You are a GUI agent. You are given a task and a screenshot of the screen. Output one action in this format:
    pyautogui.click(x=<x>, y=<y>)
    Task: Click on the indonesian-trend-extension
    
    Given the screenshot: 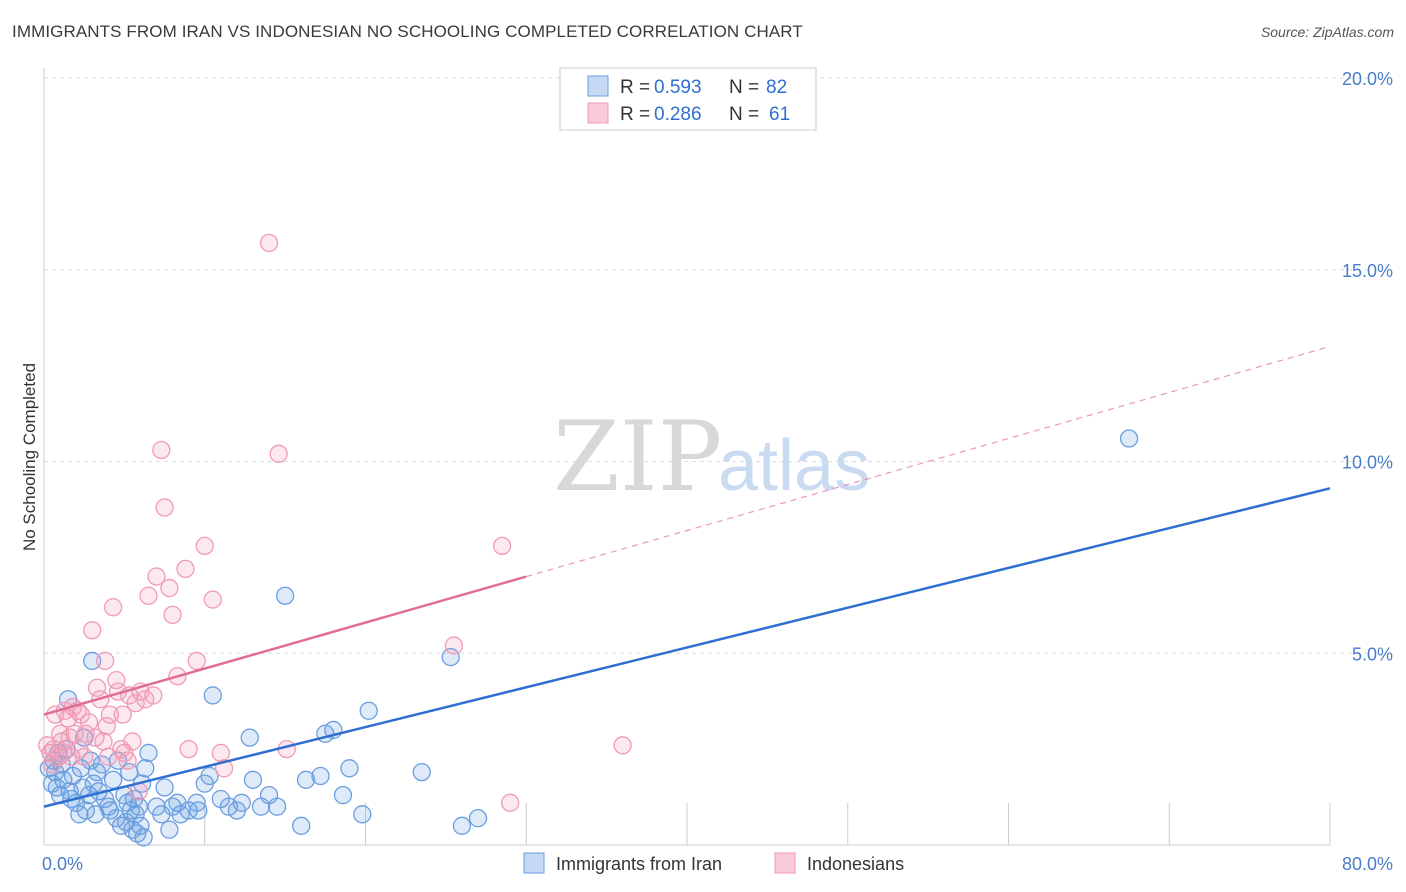 What is the action you would take?
    pyautogui.click(x=928, y=461)
    